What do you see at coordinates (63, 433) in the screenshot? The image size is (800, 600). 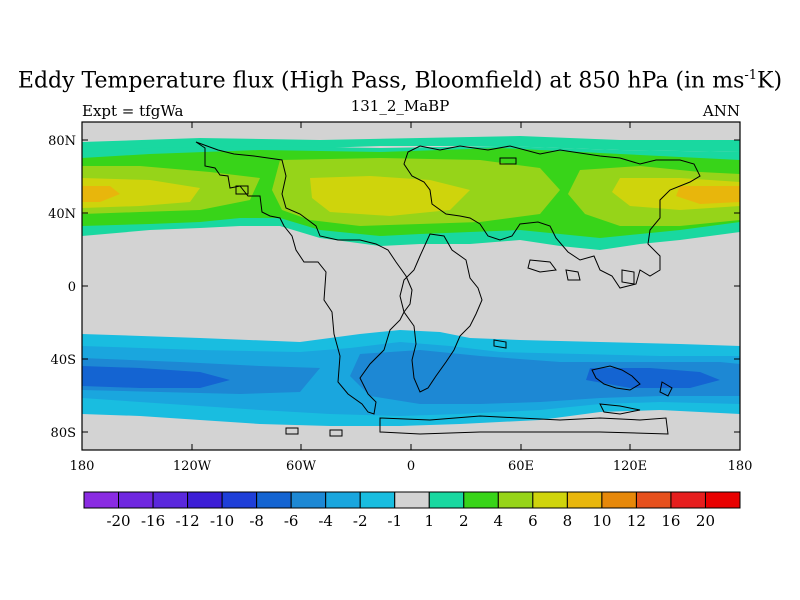 I see `lat-label-80s: 80S` at bounding box center [63, 433].